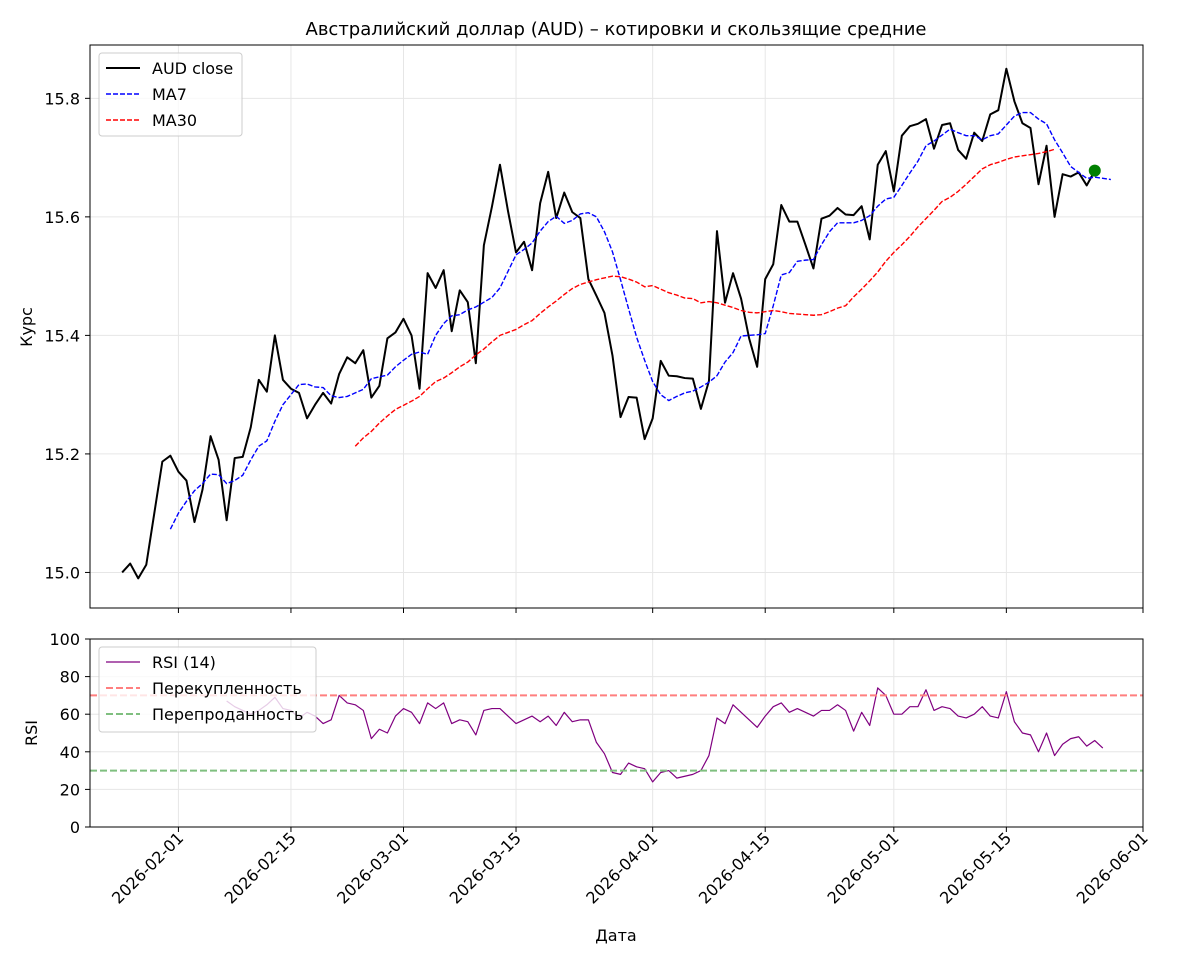 Image resolution: width=1200 pixels, height=960 pixels. I want to click on rsi-legend-box, so click(207, 689).